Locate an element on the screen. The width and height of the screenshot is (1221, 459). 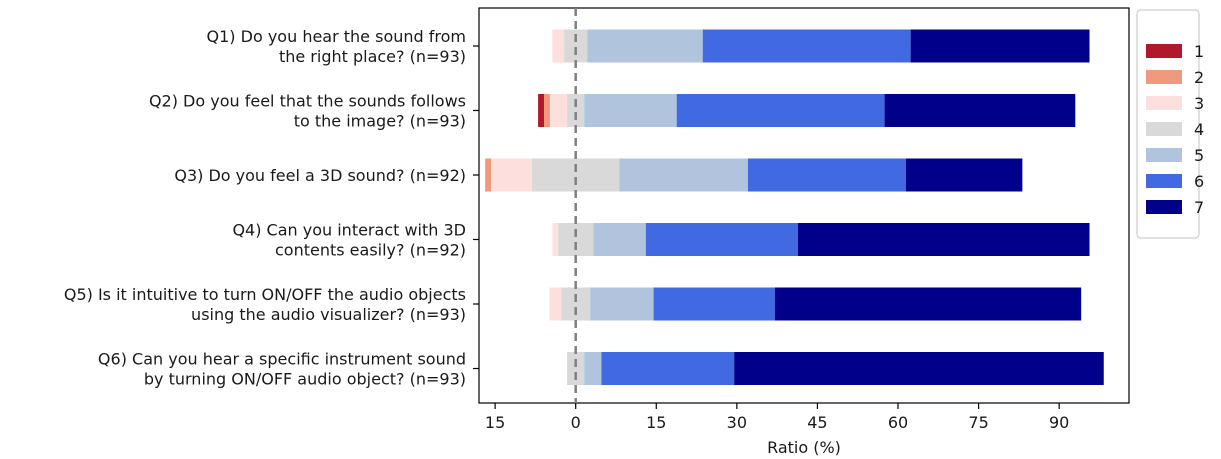
x-tick-label: 0 is located at coordinates (576, 422).